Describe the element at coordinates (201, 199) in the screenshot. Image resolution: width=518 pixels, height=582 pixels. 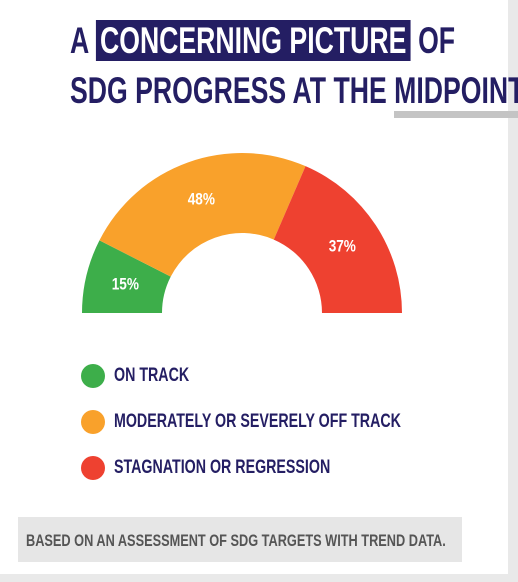
I see `data-label: 48%` at that location.